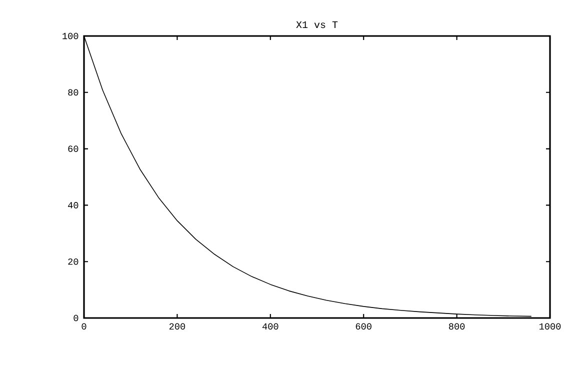  I want to click on y-tick-label: 40, so click(73, 205).